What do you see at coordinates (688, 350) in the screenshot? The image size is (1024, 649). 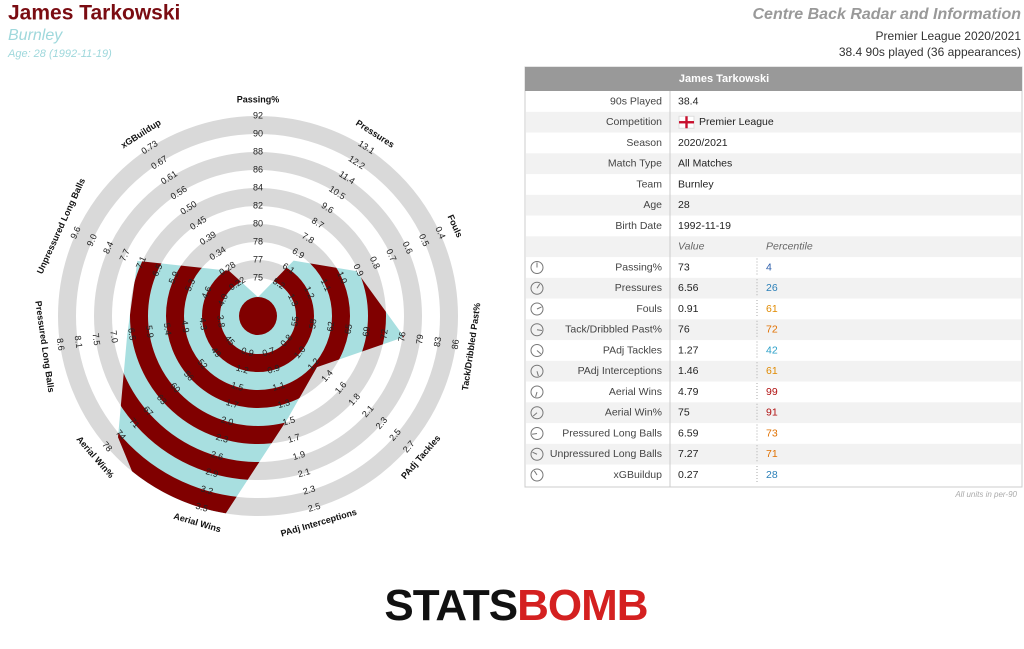 I see `stat-value: 1.27` at bounding box center [688, 350].